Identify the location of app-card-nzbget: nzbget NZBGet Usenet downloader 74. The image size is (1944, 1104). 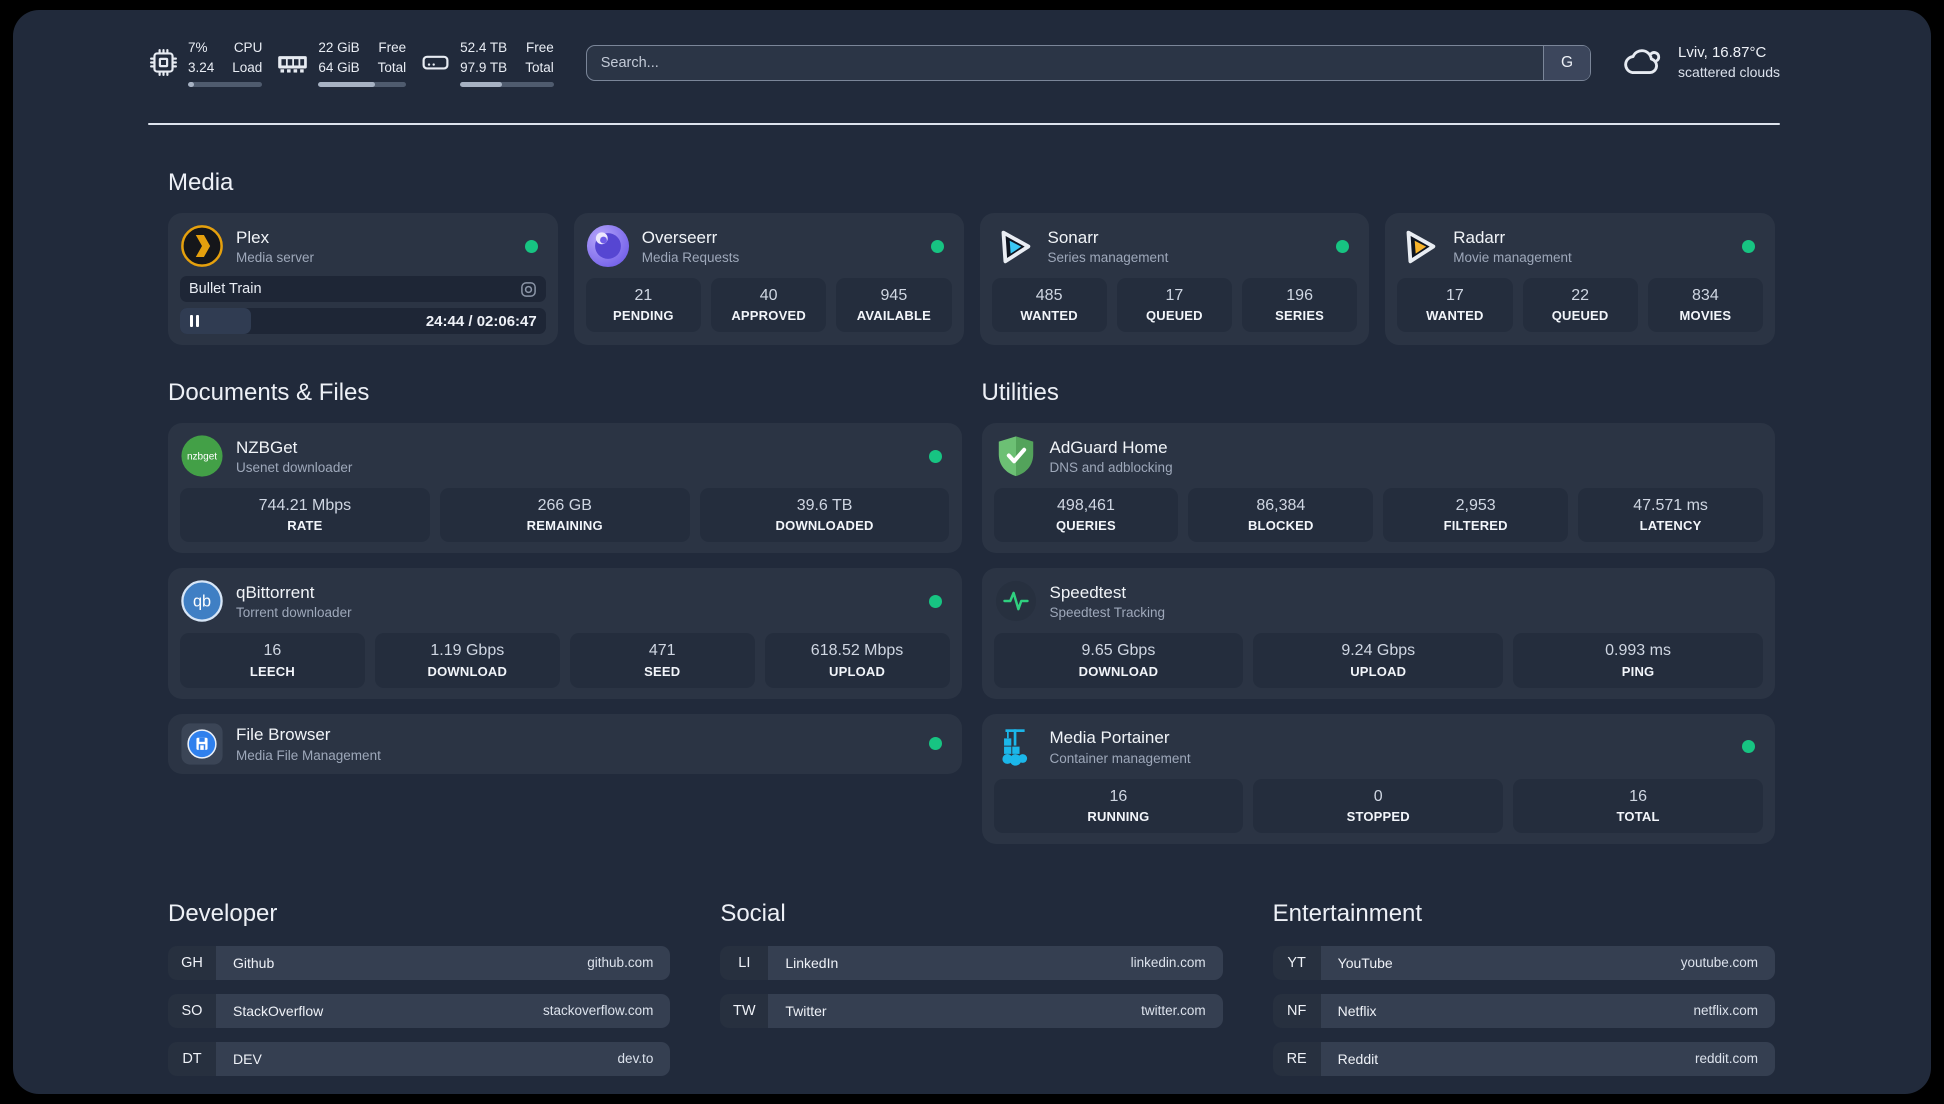
(565, 488).